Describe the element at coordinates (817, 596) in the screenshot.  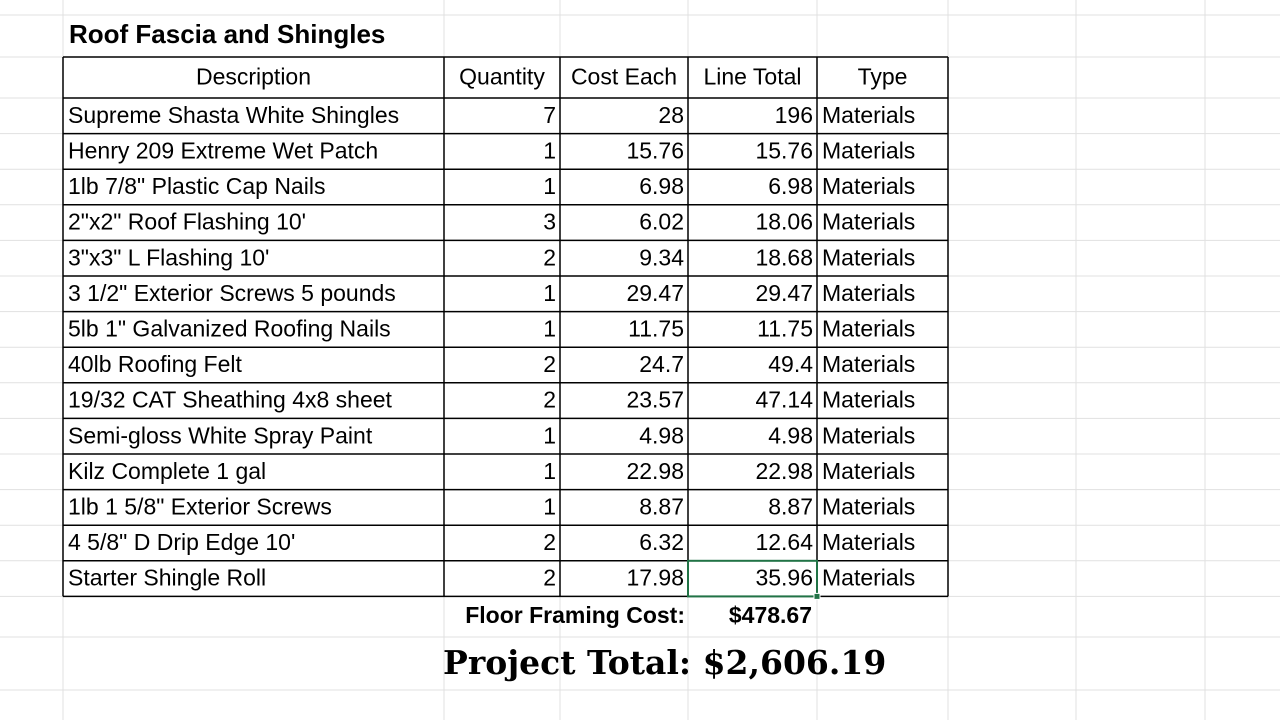
I see `fill-handle` at that location.